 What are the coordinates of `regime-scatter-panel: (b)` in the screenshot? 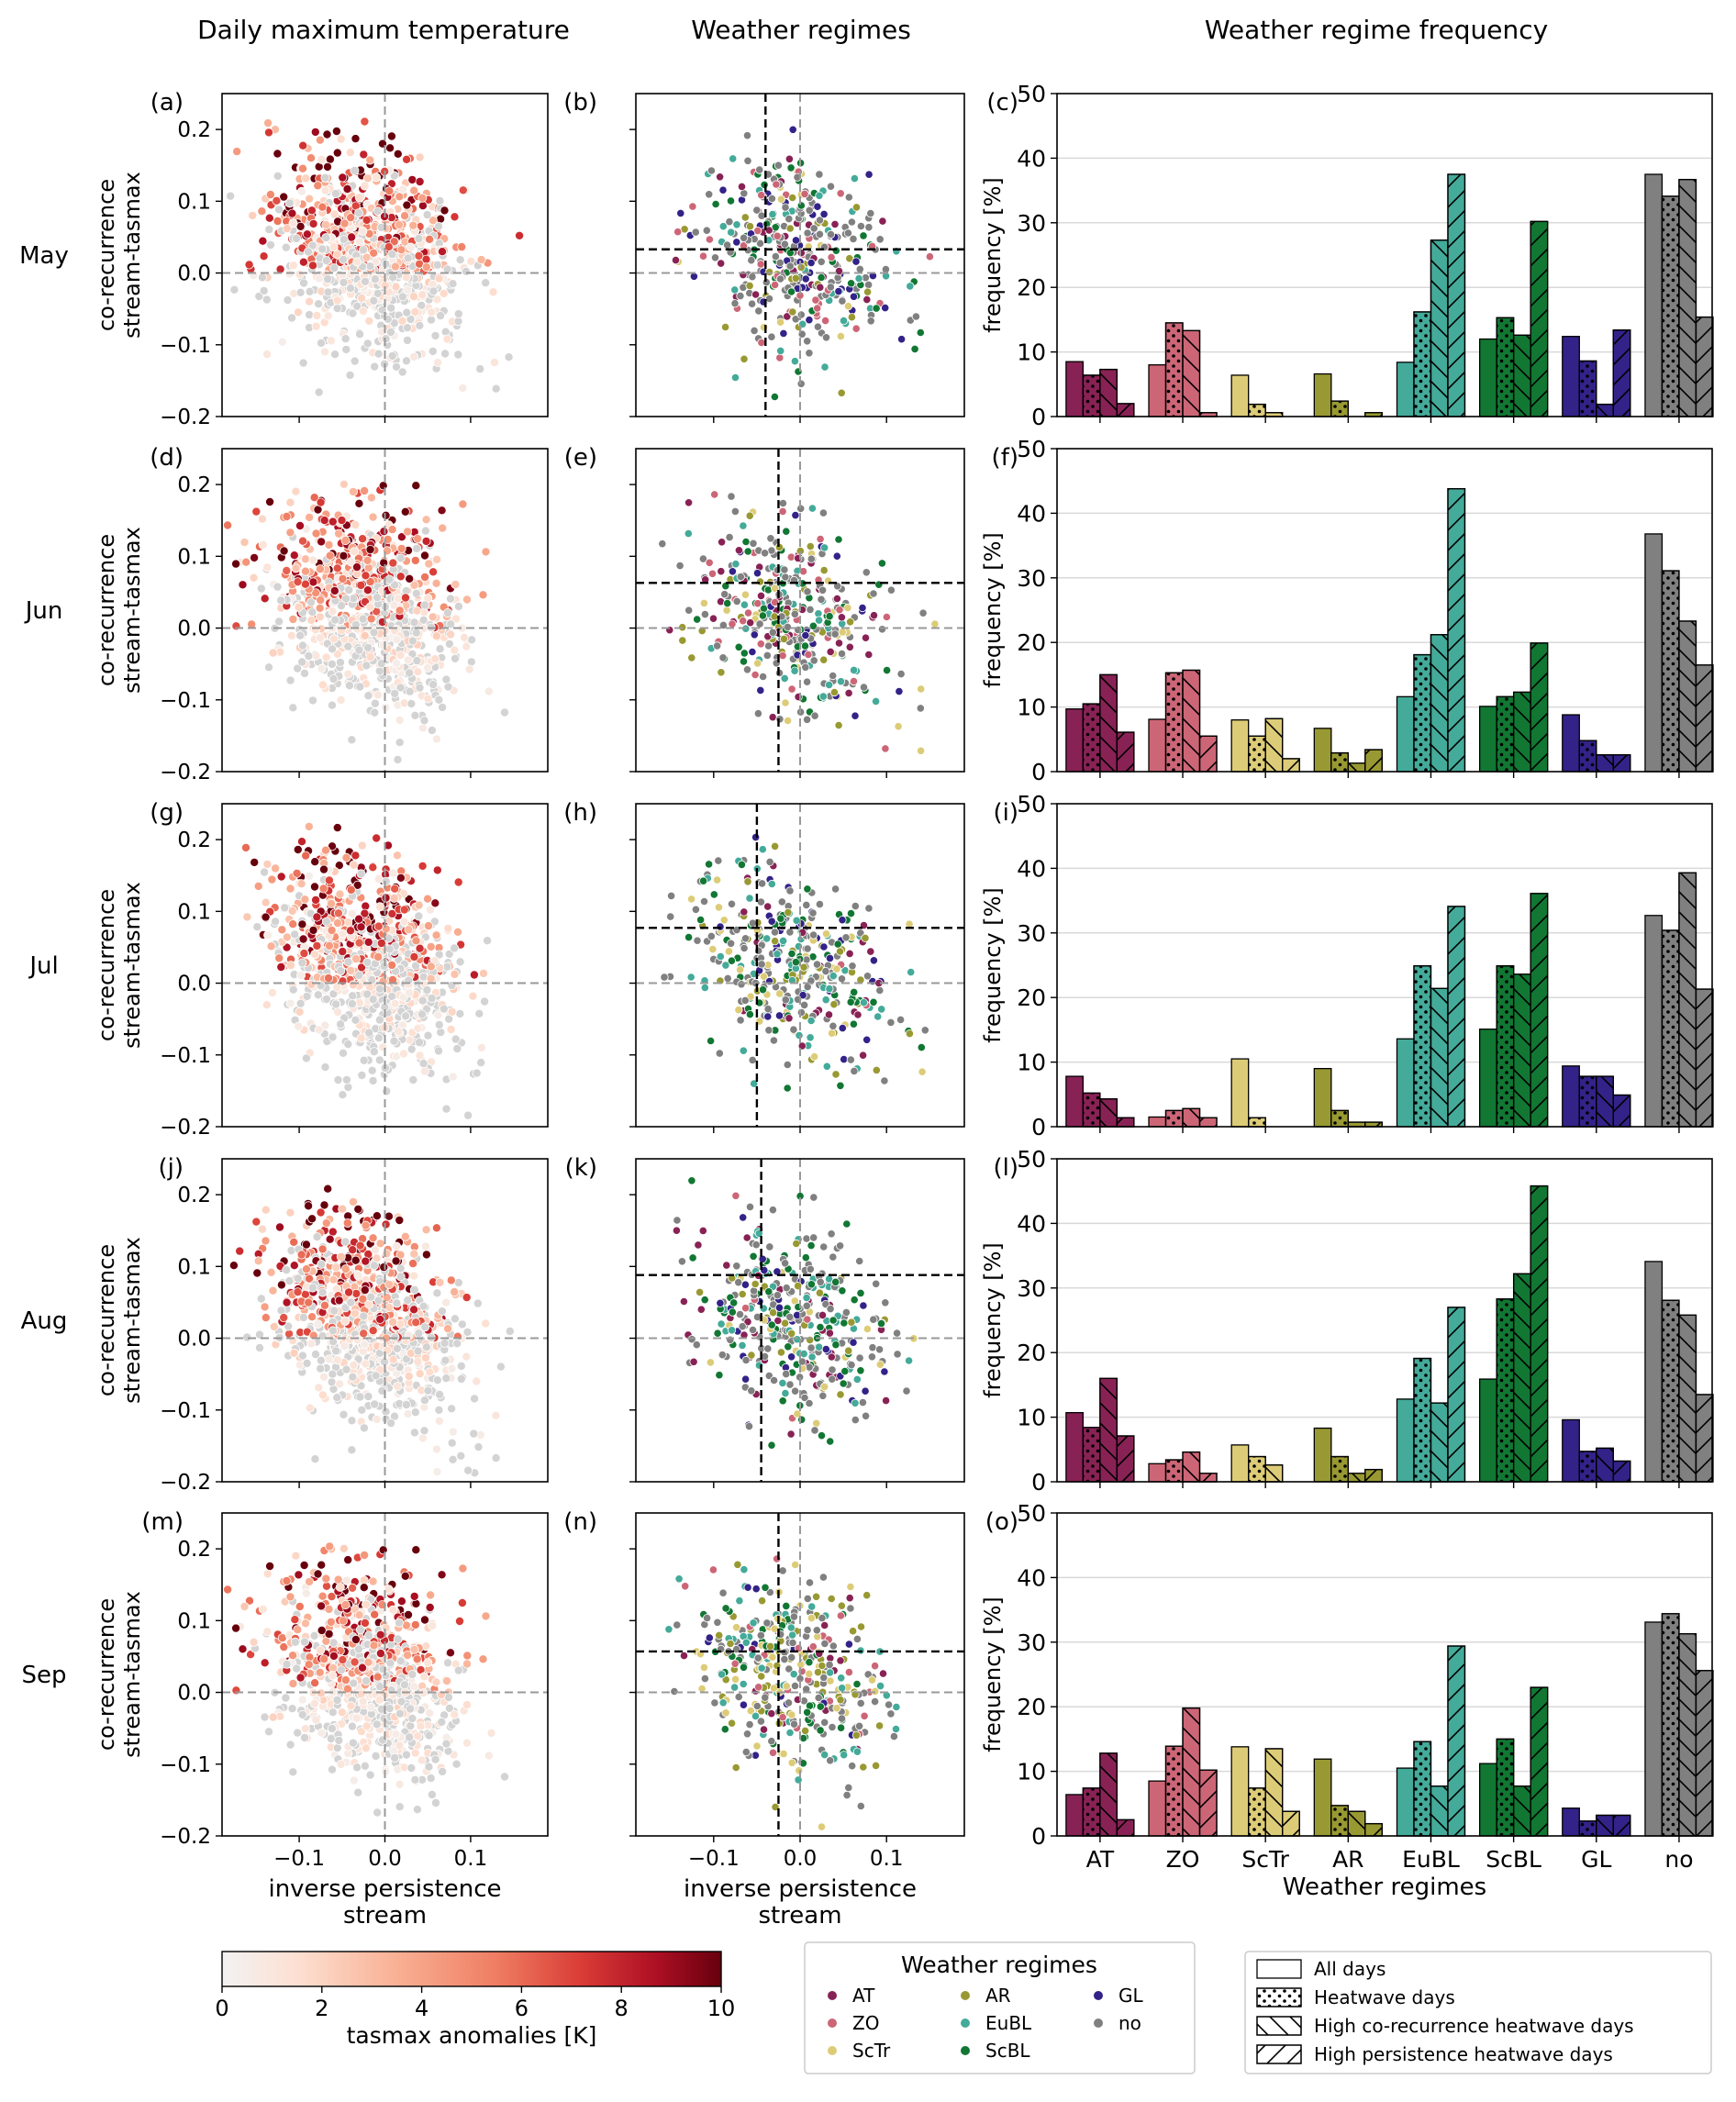 It's located at (764, 256).